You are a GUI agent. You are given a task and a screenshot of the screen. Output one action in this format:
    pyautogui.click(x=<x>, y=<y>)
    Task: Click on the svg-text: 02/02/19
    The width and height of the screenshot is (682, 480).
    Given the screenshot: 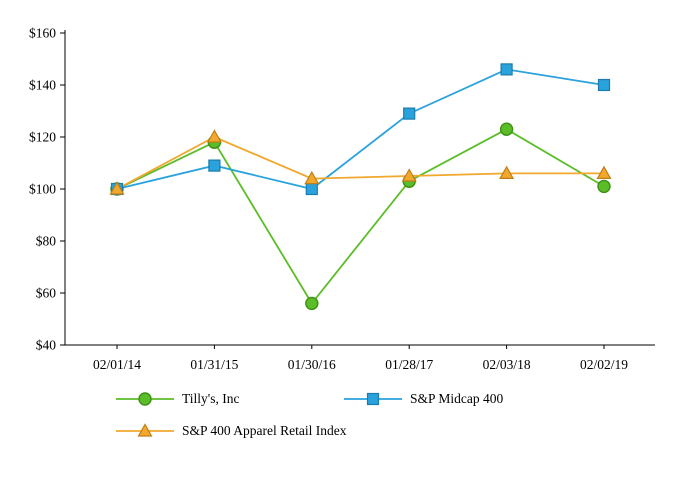 What is the action you would take?
    pyautogui.click(x=604, y=364)
    